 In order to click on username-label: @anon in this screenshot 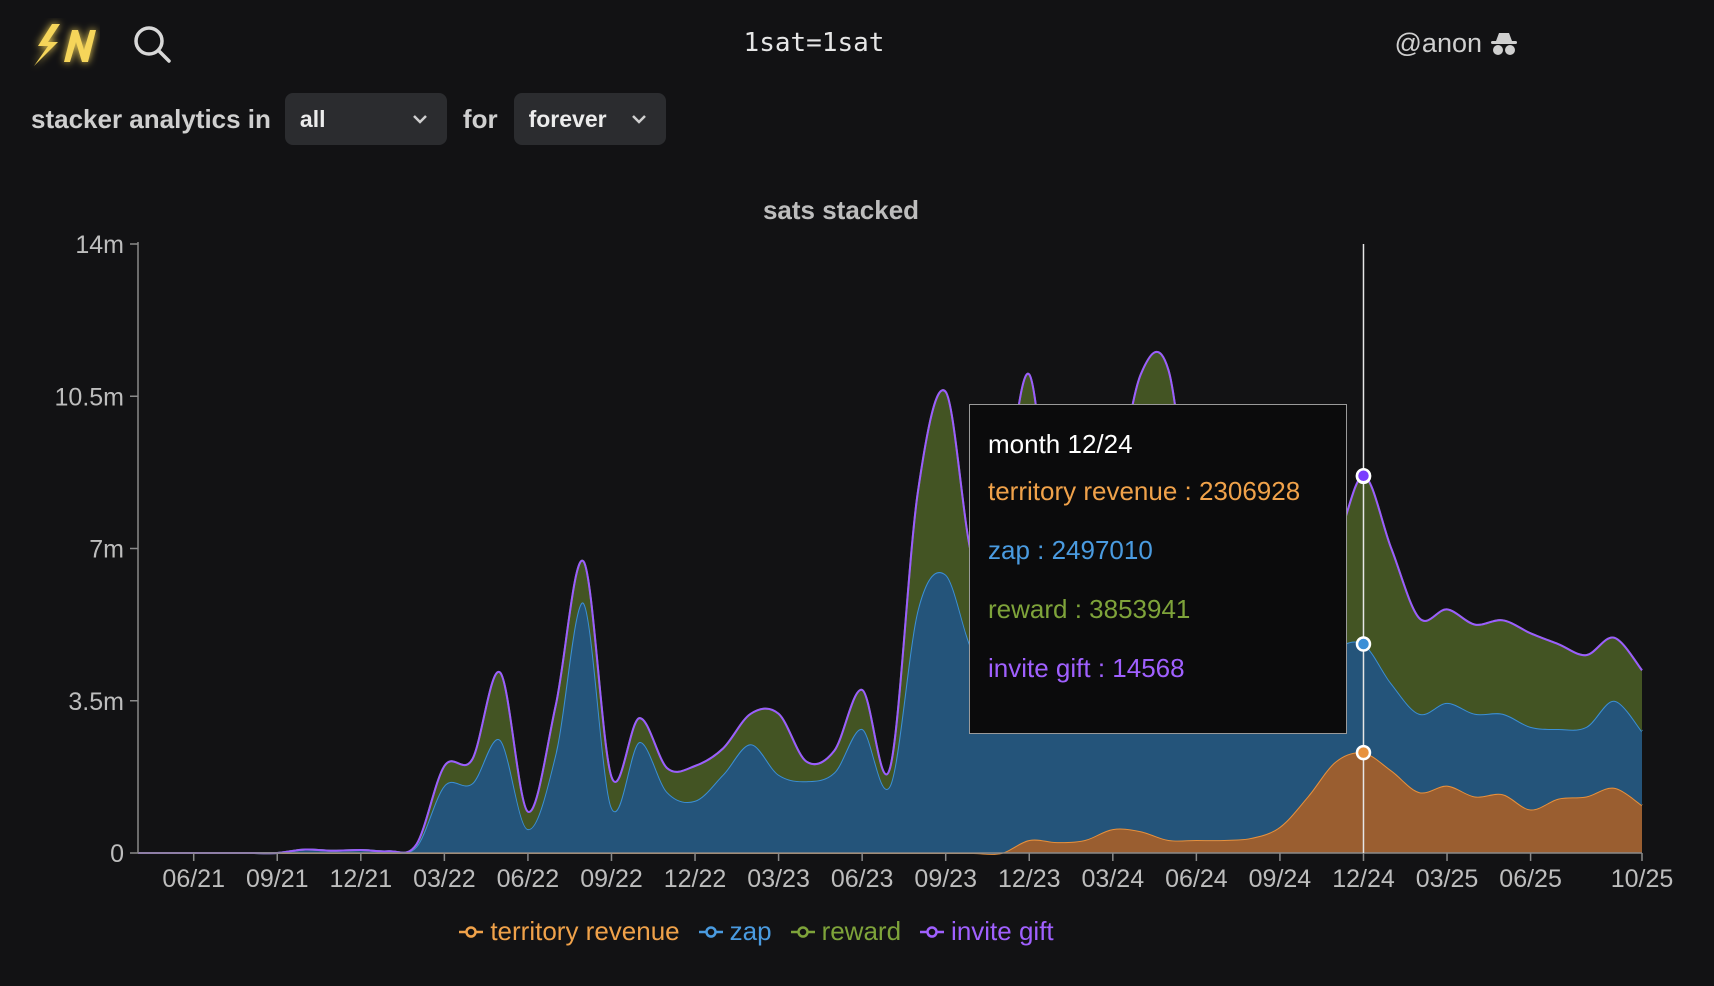, I will do `click(1438, 43)`.